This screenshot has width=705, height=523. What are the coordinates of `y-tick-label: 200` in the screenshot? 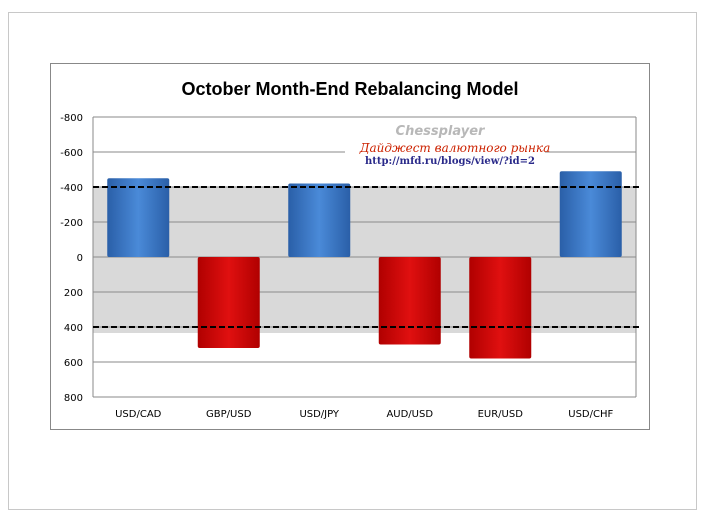 It's located at (73, 293).